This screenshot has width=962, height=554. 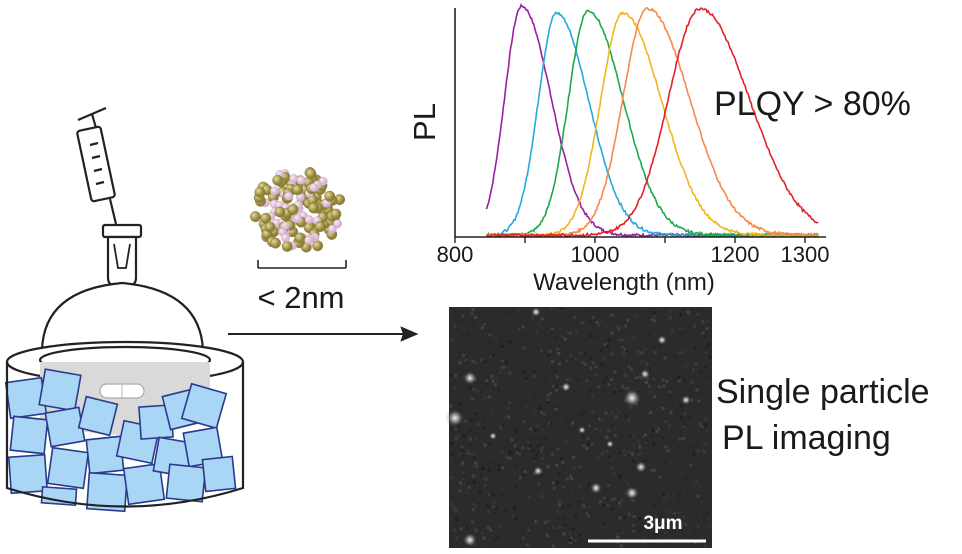 I want to click on chart-x-ticks: 800 1000 1200 1300, so click(x=633, y=252).